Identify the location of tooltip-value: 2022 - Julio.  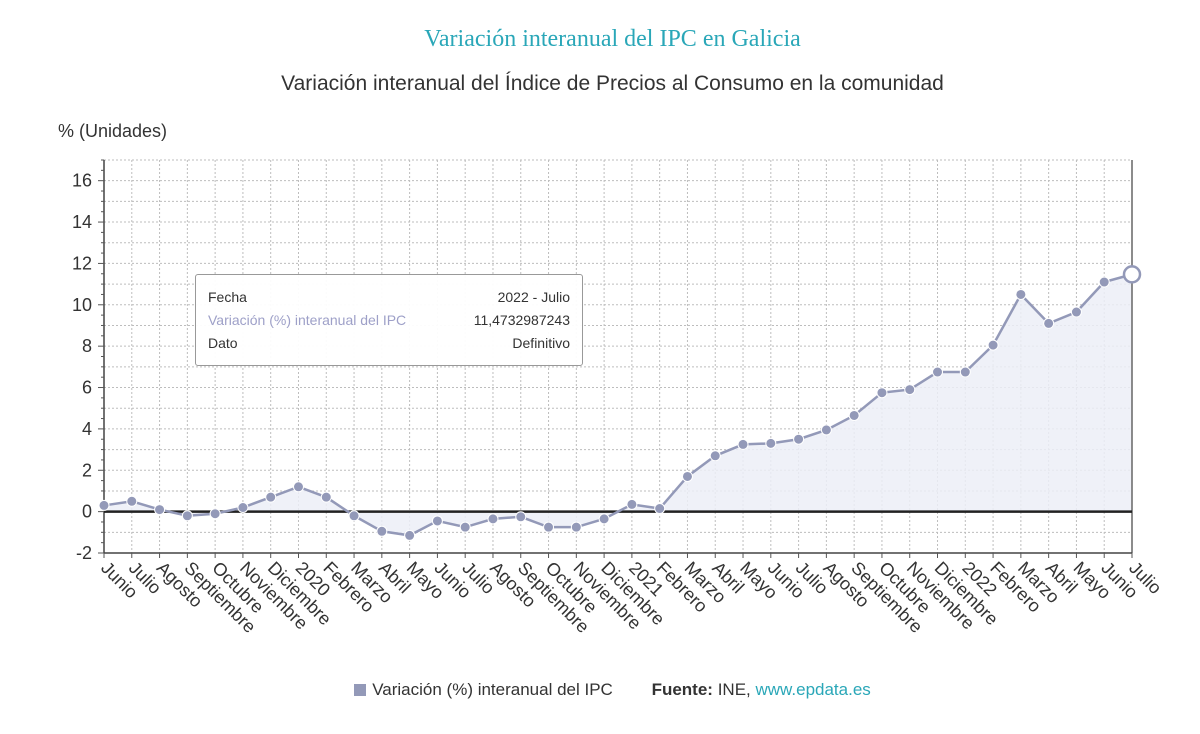
(533, 297).